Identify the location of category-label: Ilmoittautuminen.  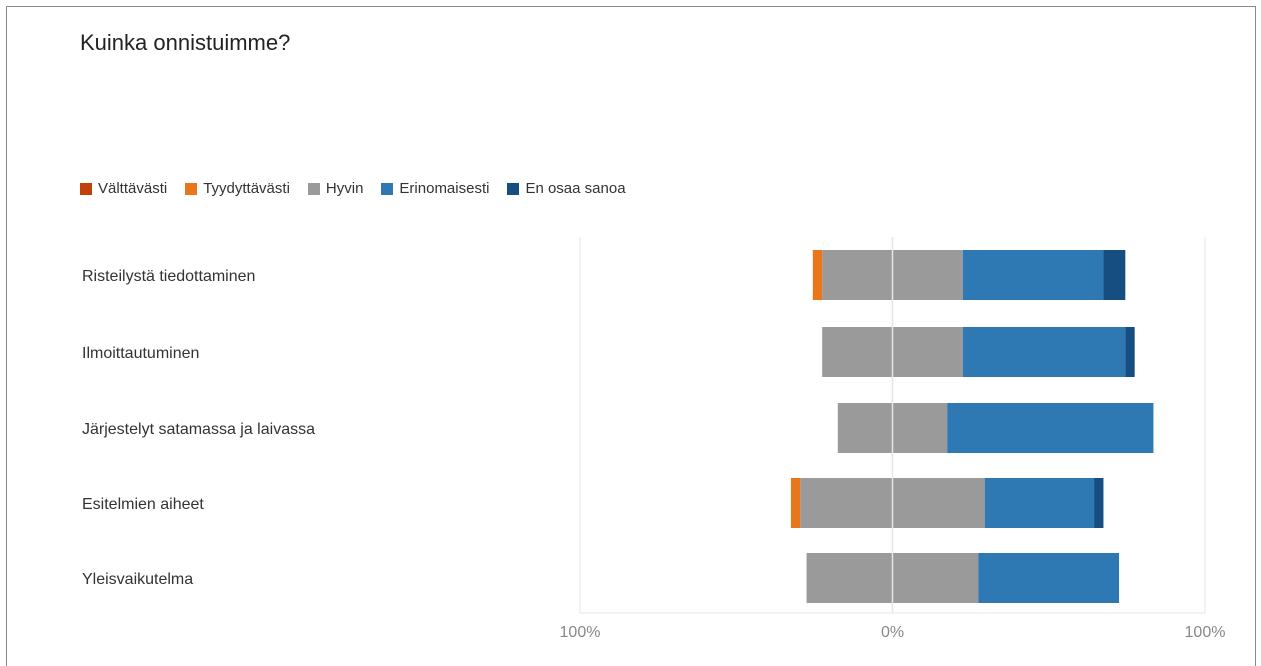
(140, 353).